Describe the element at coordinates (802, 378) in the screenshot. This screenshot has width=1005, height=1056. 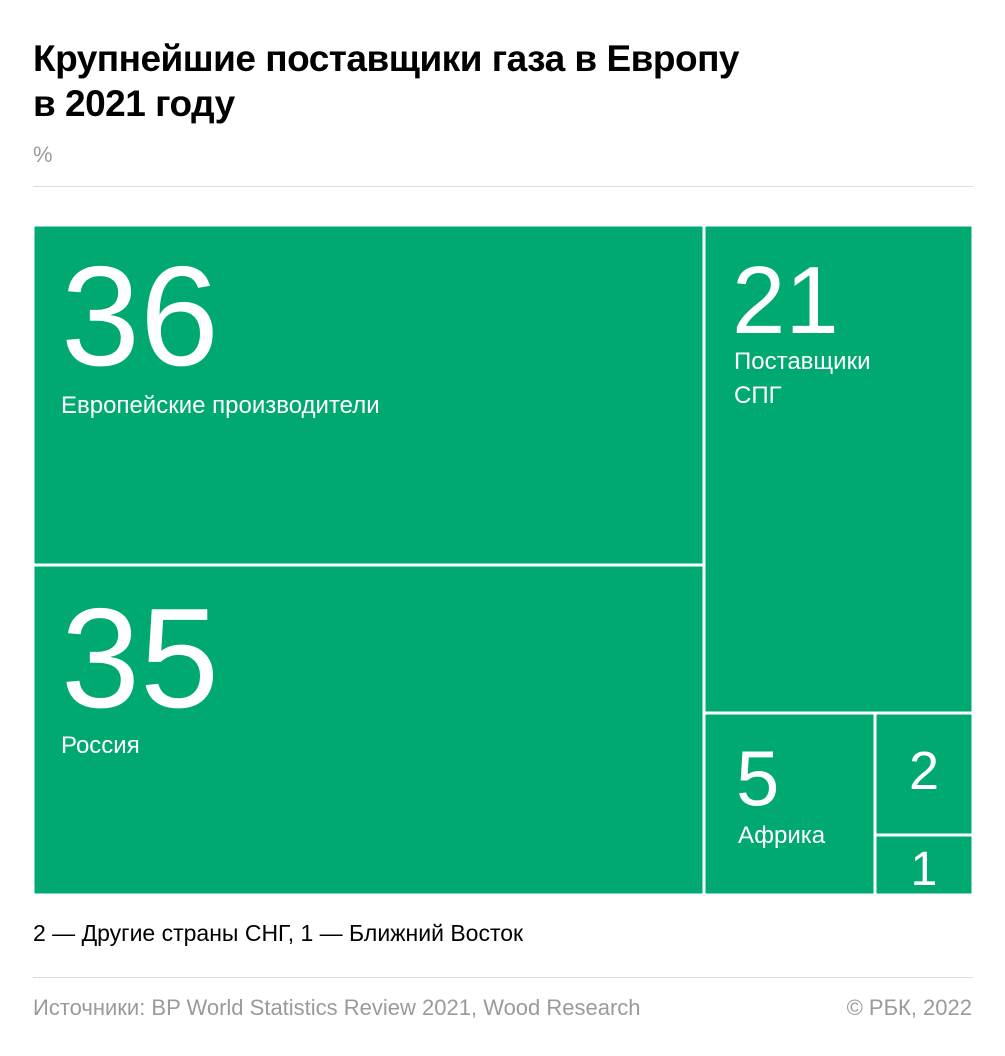
I see `treemap-category-label: Поставщики СПГ` at that location.